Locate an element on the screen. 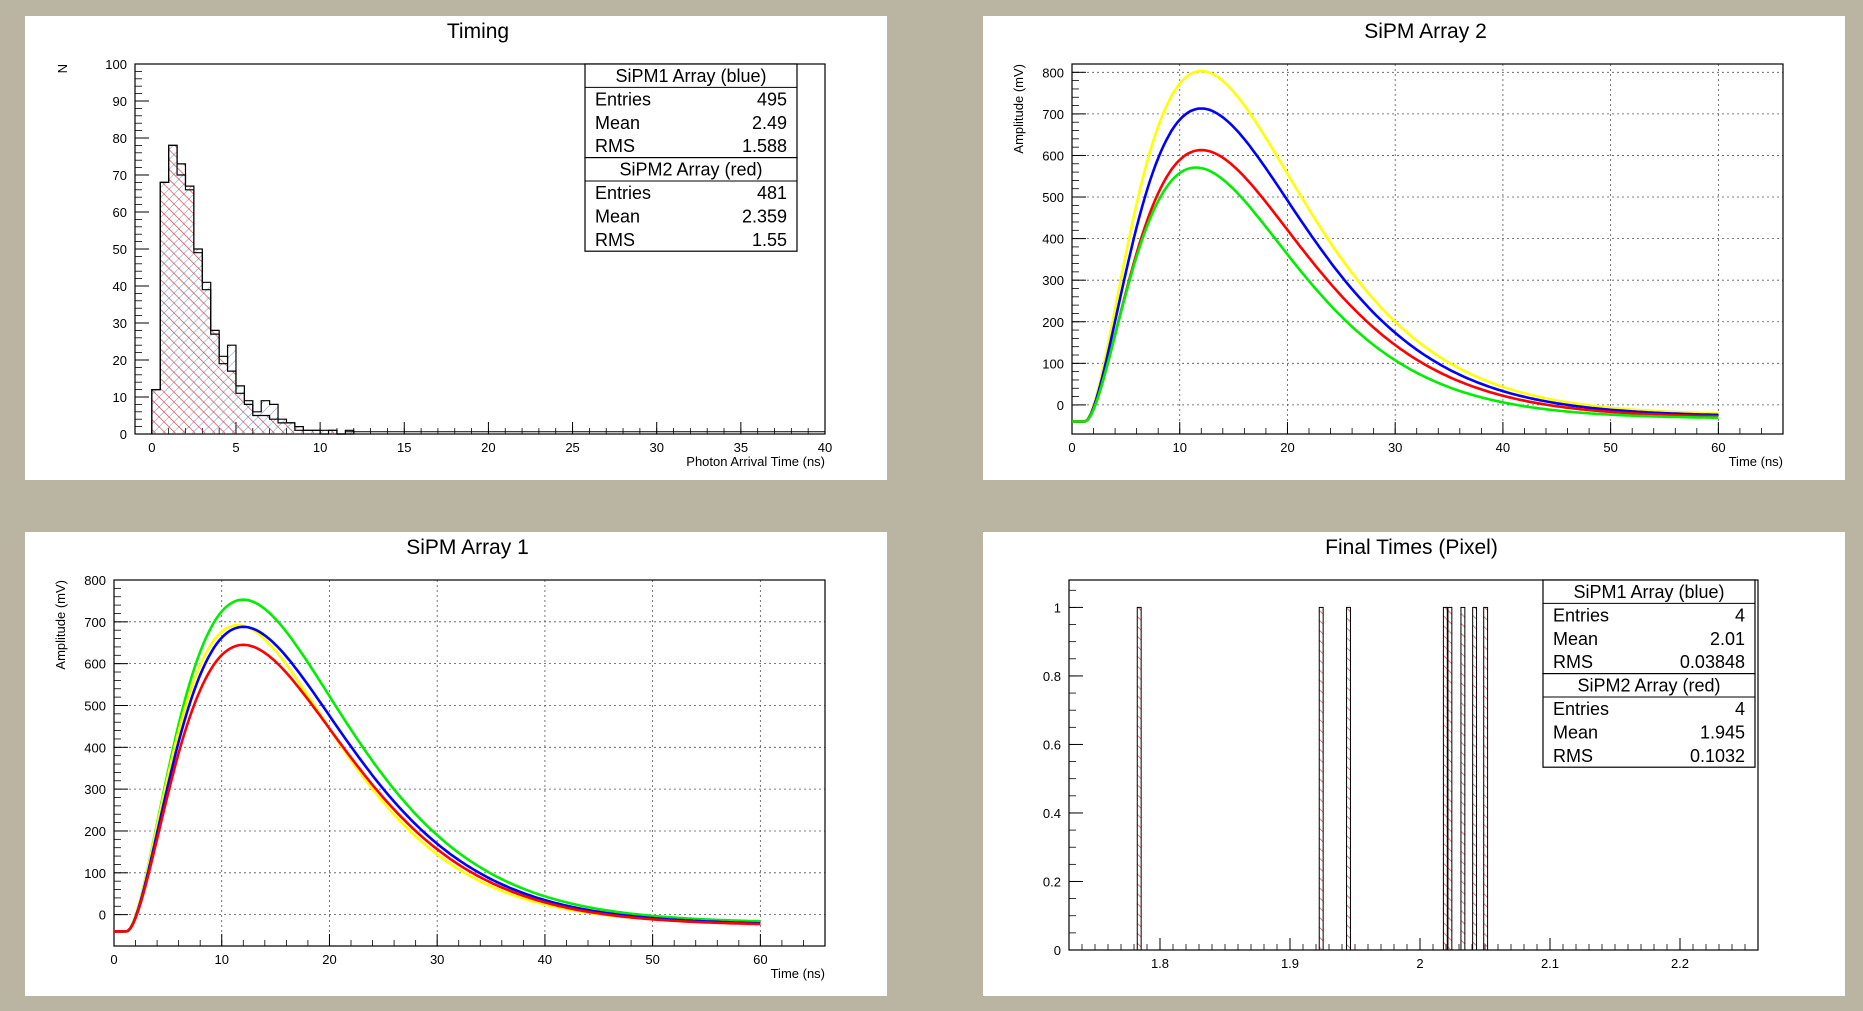 The width and height of the screenshot is (1863, 1011). y-tick-label: 700 is located at coordinates (1053, 114).